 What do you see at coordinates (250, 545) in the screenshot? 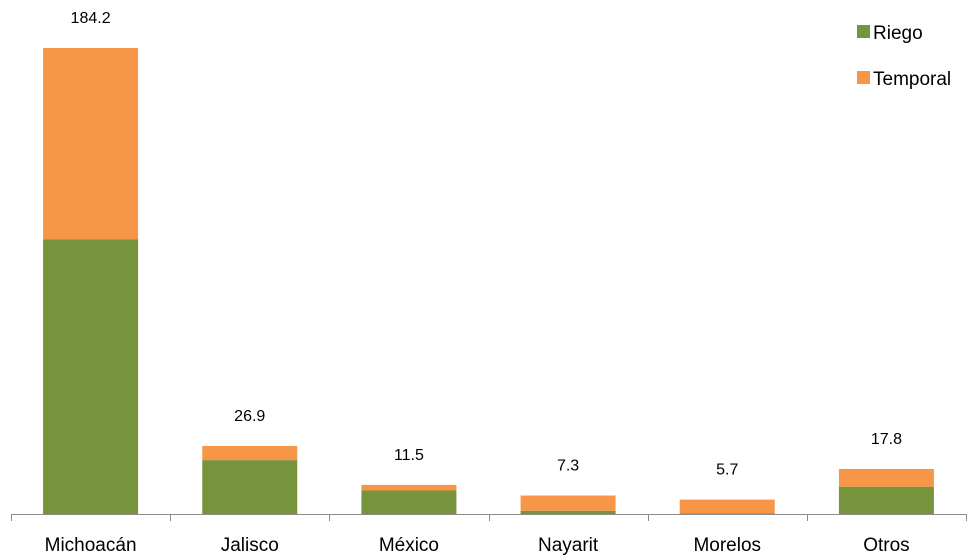
I see `x-tick-label: Jalisco` at bounding box center [250, 545].